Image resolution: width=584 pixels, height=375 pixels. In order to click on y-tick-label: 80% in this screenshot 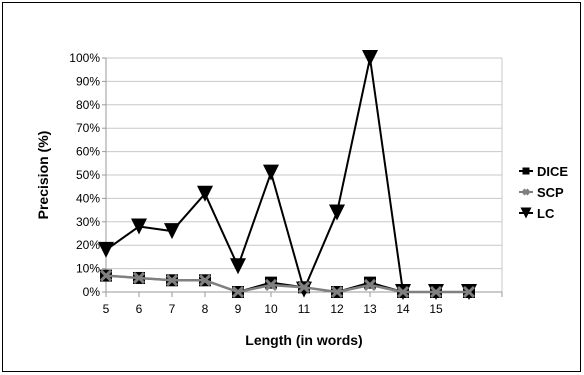, I will do `click(88, 105)`.